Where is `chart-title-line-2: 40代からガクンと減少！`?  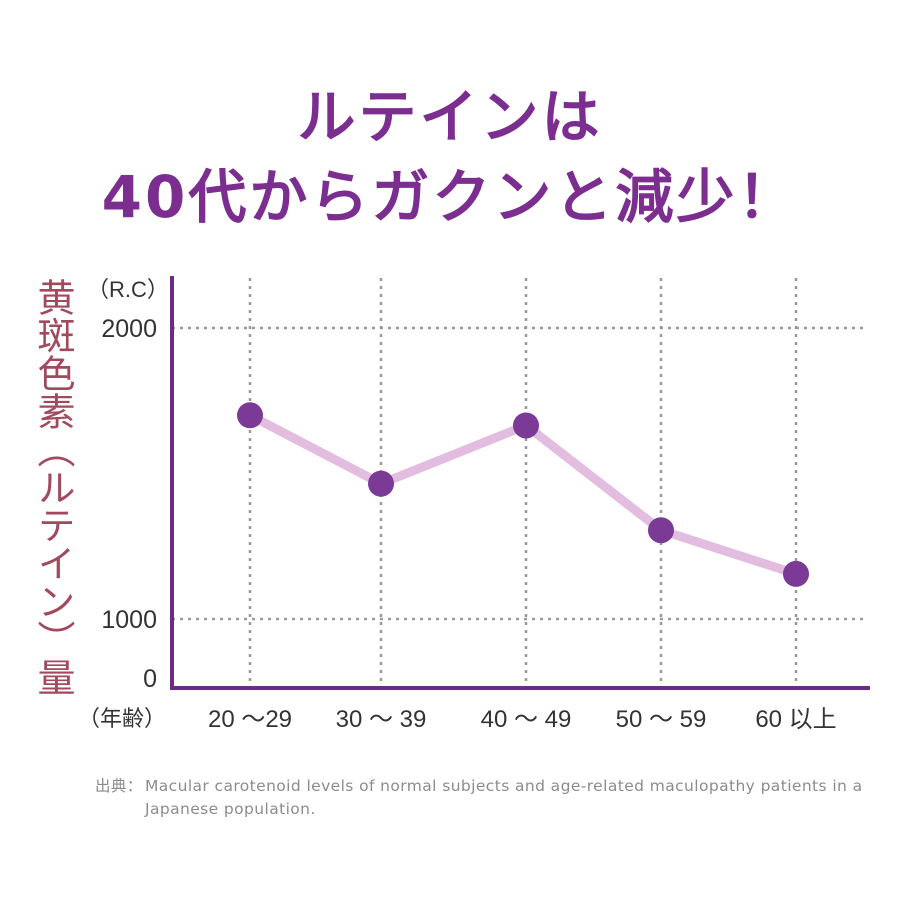 chart-title-line-2: 40代からガクンと減少！ is located at coordinates (450, 197).